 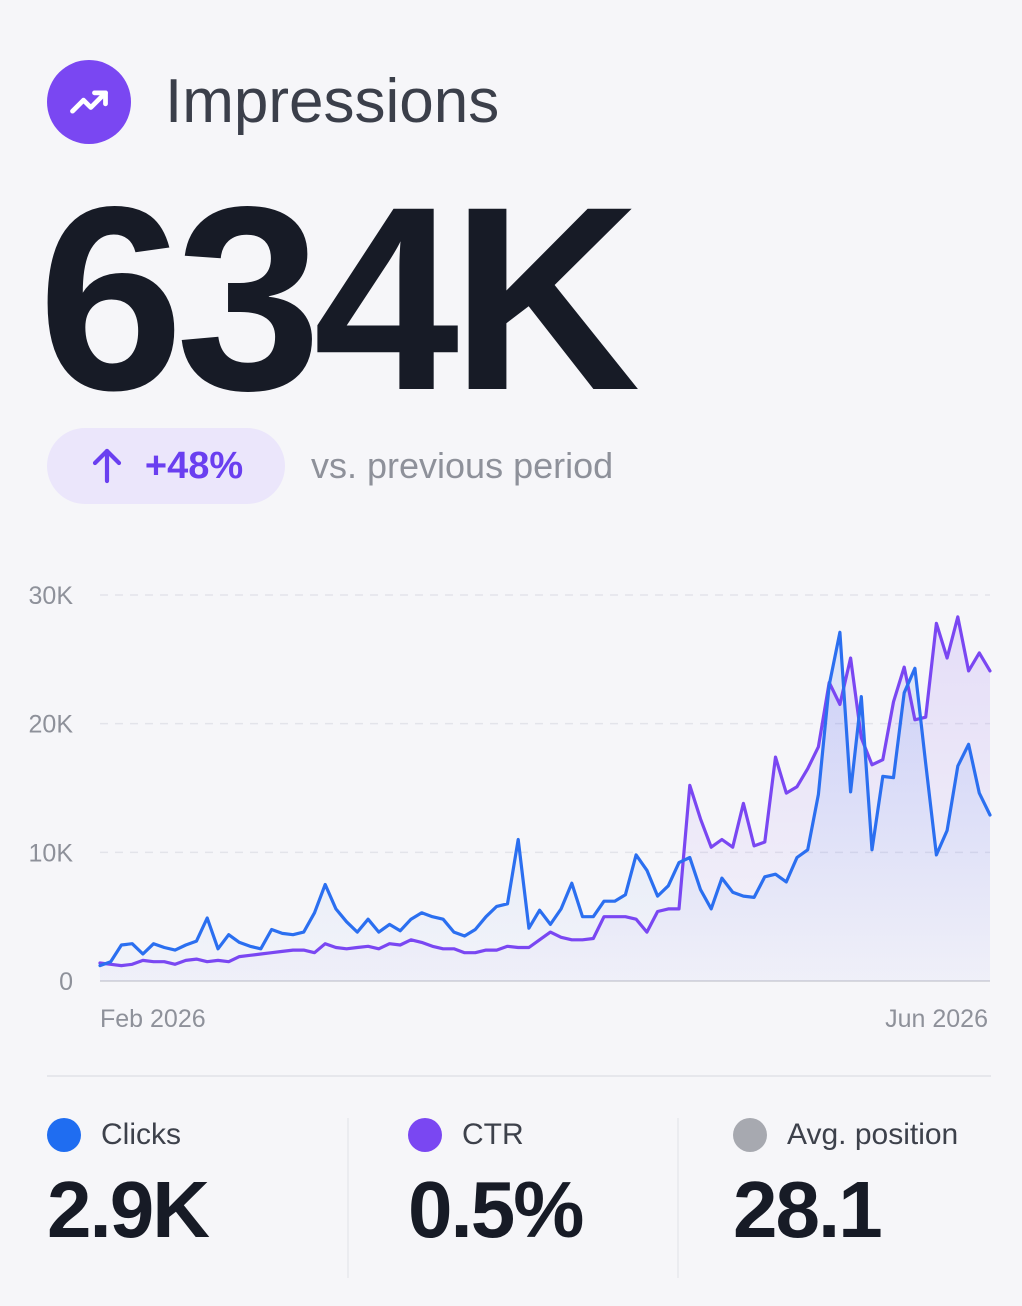 What do you see at coordinates (153, 1019) in the screenshot?
I see `x-tick-label: Feb 2026` at bounding box center [153, 1019].